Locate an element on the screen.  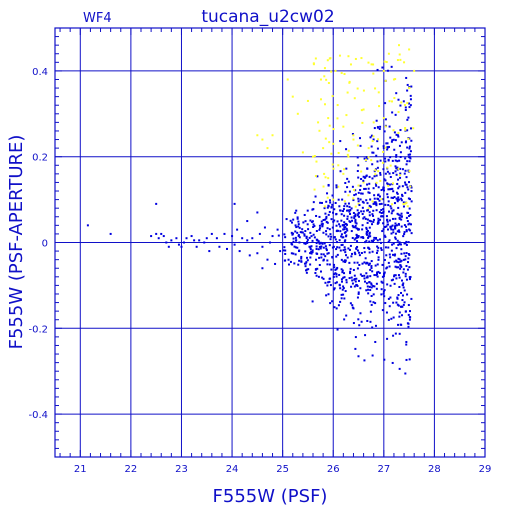
y-tick-label: -0.4 is located at coordinates (38, 415).